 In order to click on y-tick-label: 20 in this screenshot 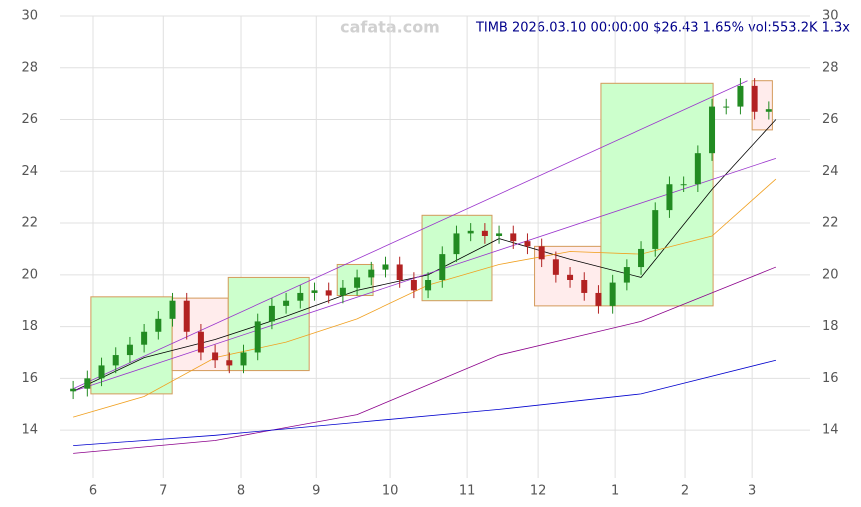, I will do `click(29, 274)`.